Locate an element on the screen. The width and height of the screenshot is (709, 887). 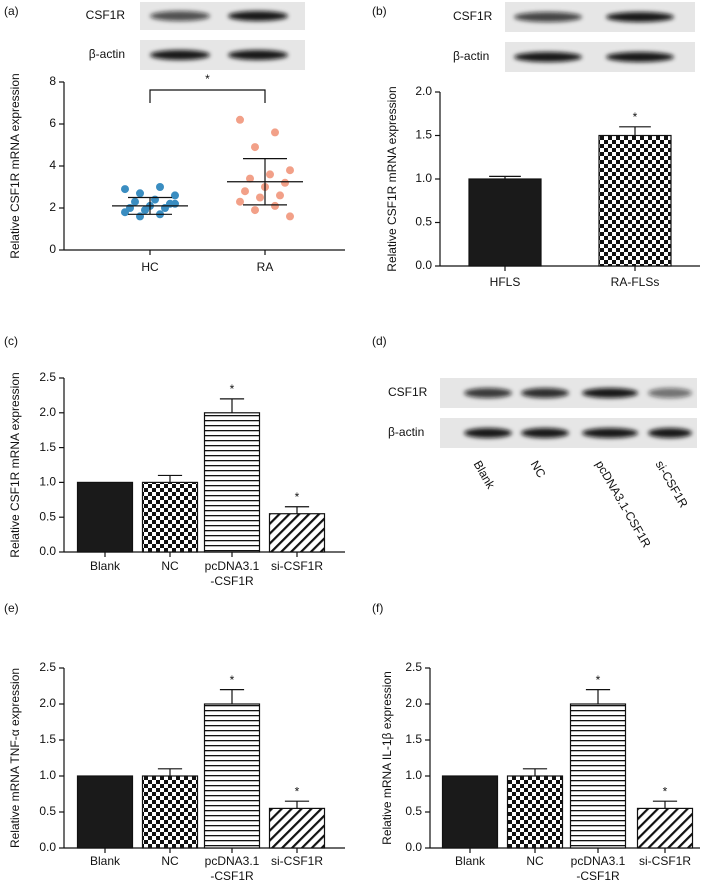
panel-label: (b) is located at coordinates (379, 11).